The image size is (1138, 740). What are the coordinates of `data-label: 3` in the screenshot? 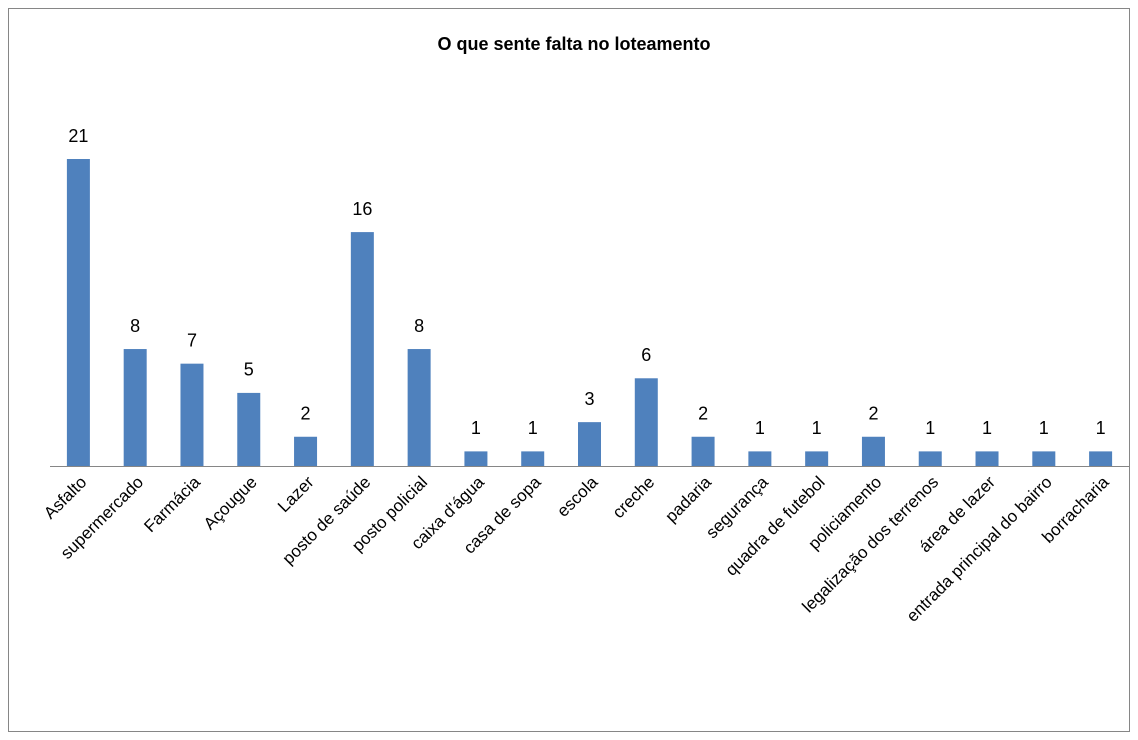 It's located at (589, 399).